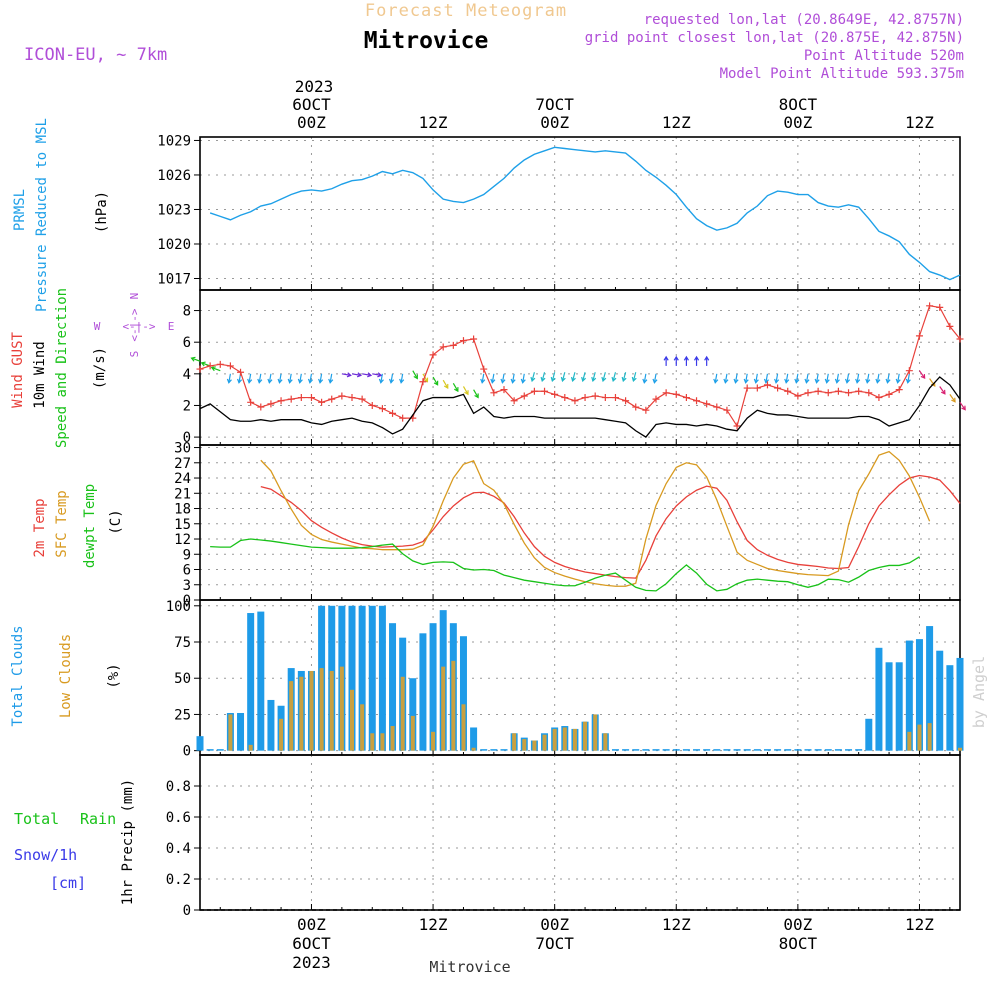 The image size is (1000, 1000). What do you see at coordinates (174, 279) in the screenshot?
I see `y-tick-label: 1017` at bounding box center [174, 279].